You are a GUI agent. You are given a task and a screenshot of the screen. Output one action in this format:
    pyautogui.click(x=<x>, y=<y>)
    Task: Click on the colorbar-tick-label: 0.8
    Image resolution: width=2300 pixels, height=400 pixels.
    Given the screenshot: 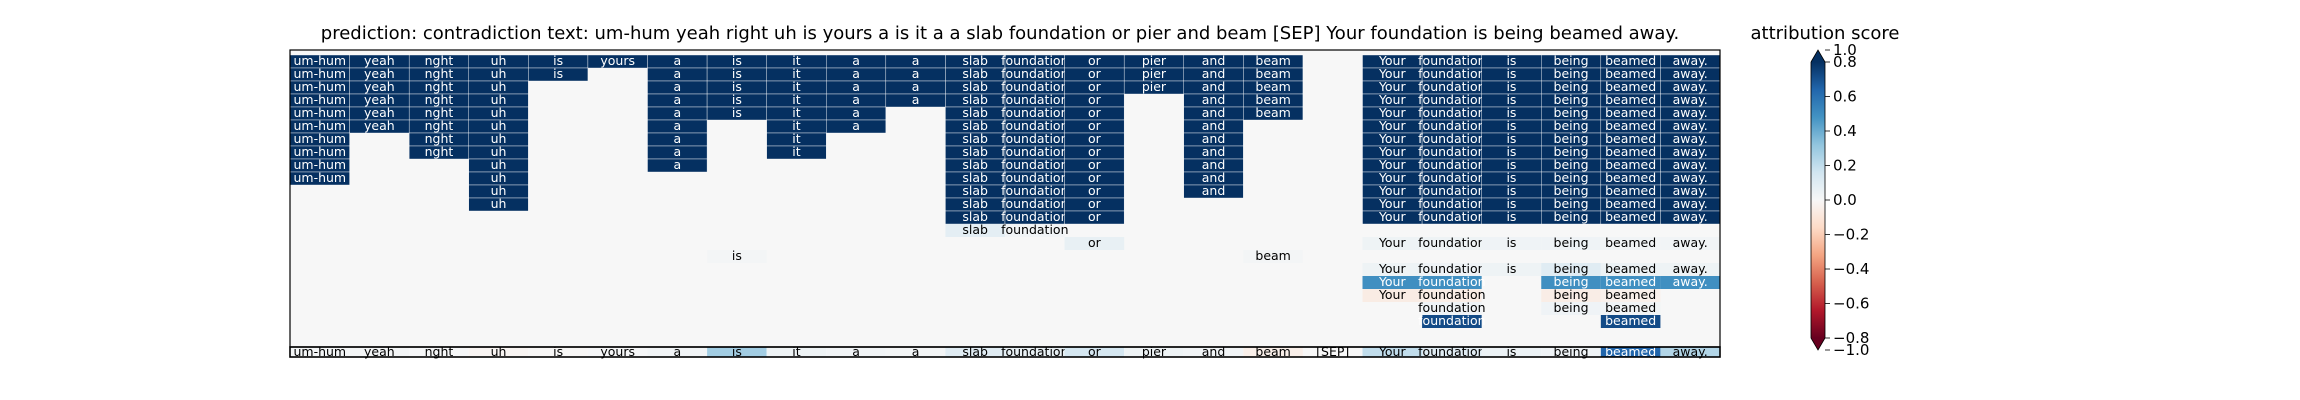 What is the action you would take?
    pyautogui.click(x=1845, y=62)
    